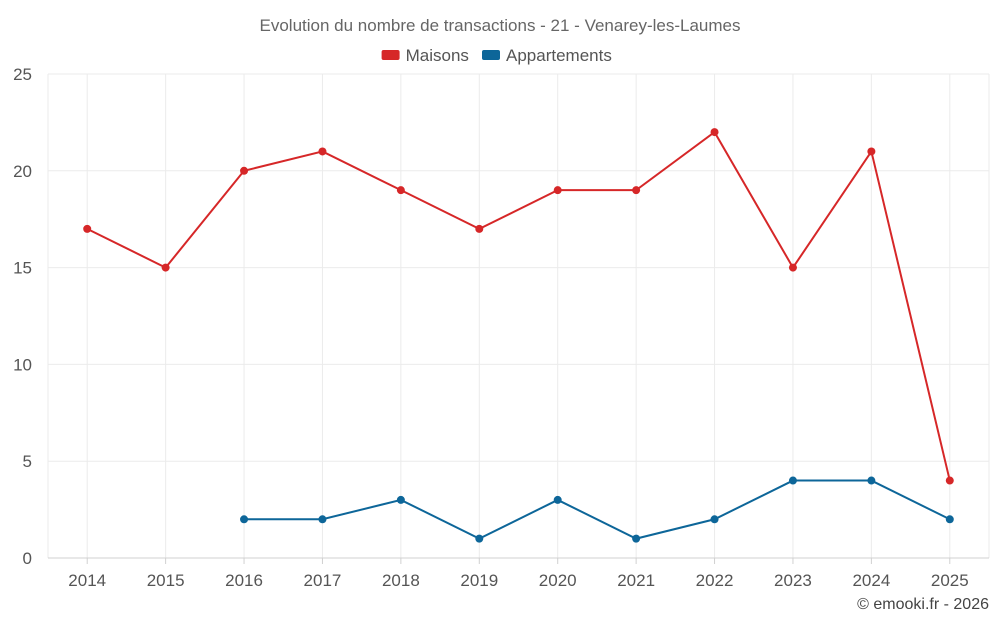 This screenshot has height=625, width=1000. I want to click on x-tick-label: 2014, so click(87, 580).